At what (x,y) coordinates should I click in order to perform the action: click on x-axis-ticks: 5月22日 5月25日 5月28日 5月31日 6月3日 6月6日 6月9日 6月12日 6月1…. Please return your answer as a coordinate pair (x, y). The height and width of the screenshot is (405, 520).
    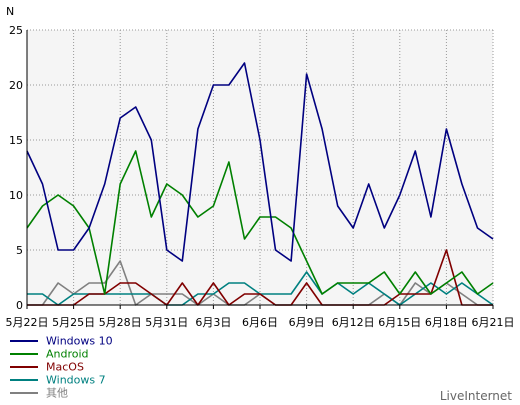
    Looking at the image, I should click on (260, 317).